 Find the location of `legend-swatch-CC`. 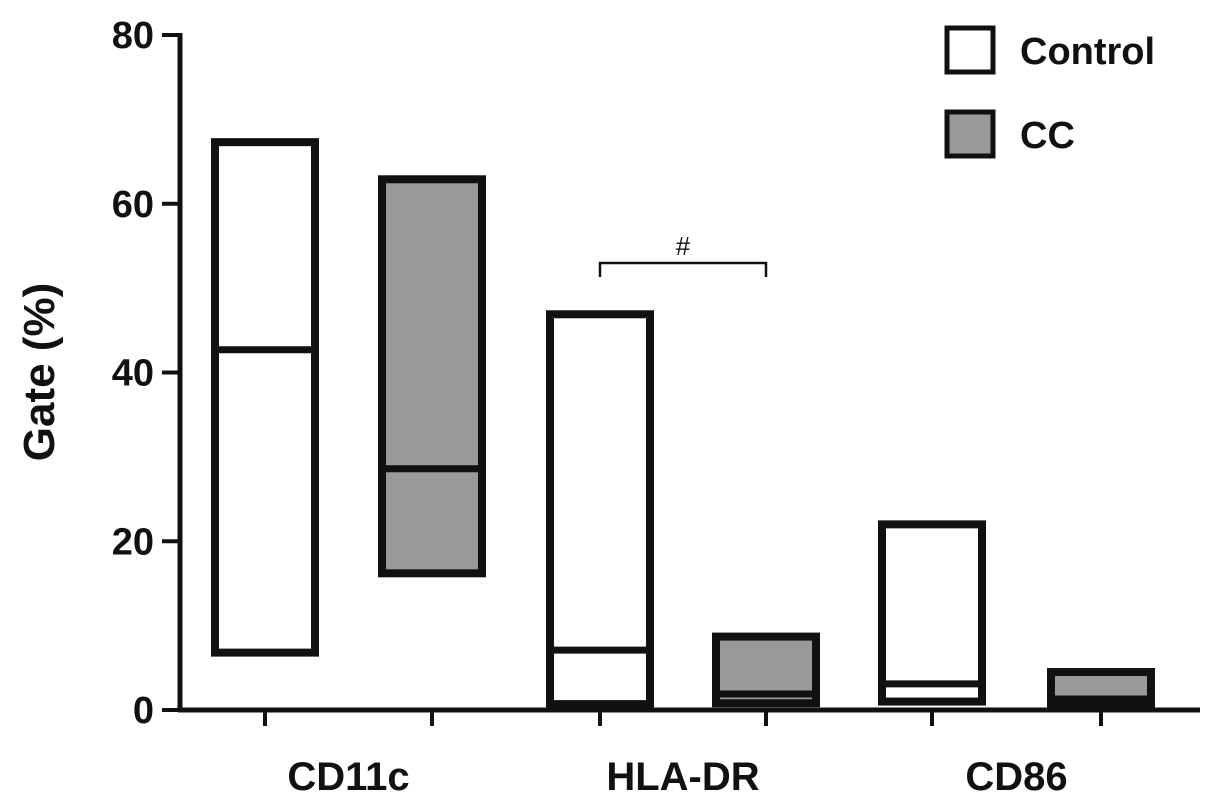

legend-swatch-CC is located at coordinates (970, 134).